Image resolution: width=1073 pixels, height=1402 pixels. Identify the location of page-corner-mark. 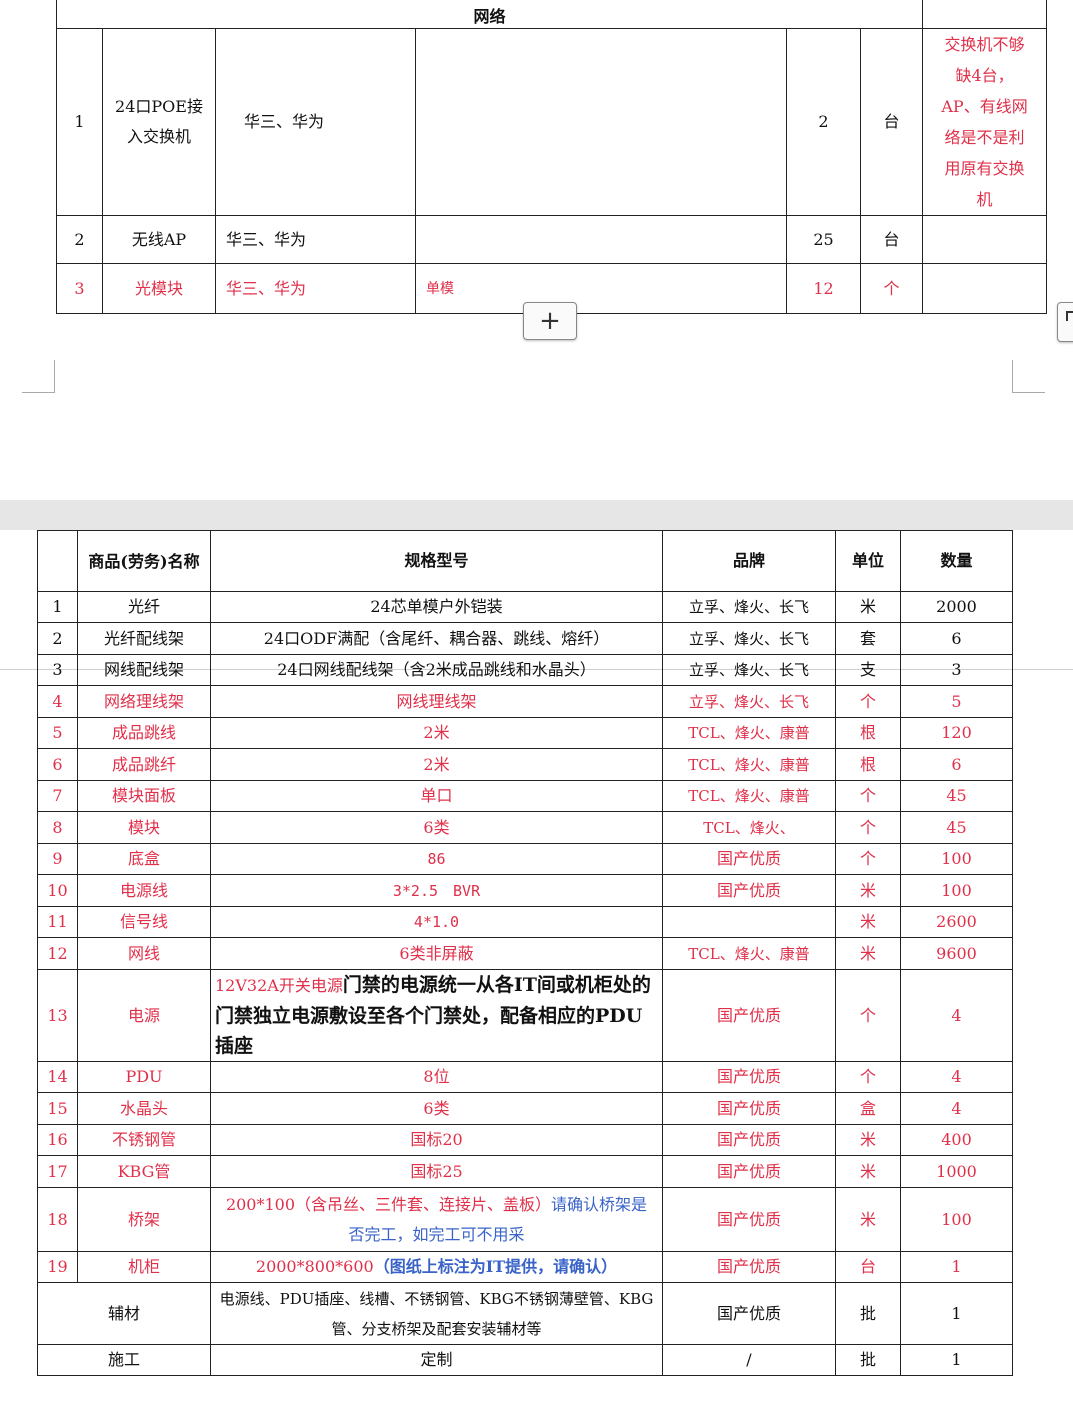
(38, 376).